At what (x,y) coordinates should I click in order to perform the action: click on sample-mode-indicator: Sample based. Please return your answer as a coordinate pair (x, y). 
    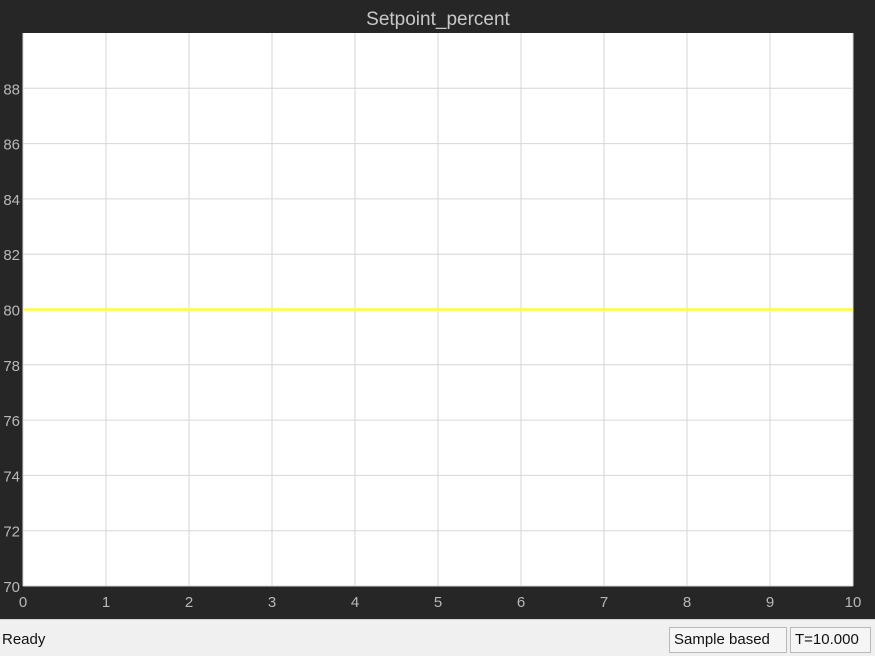
    Looking at the image, I should click on (728, 640).